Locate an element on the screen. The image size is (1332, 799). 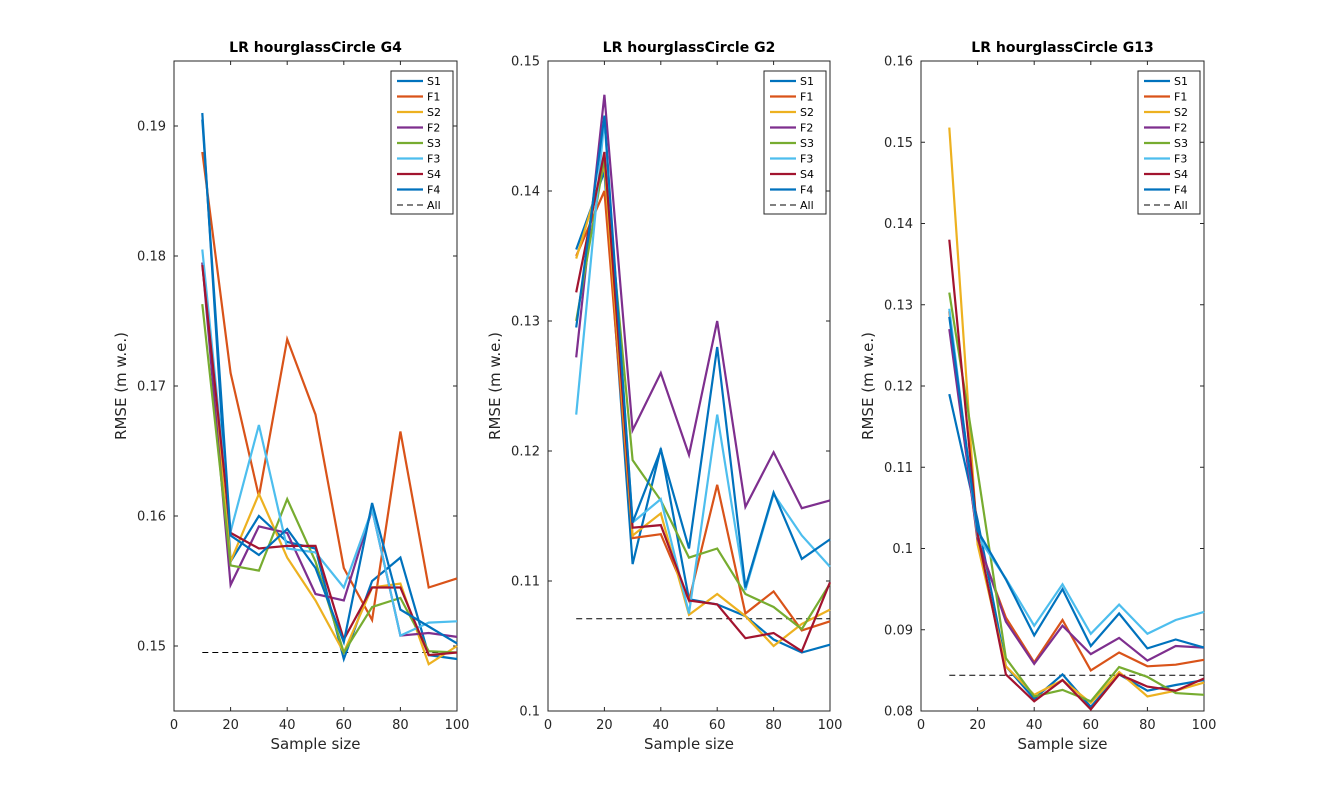
chart-title: LR hourglassCircle G13 is located at coordinates (1062, 48).